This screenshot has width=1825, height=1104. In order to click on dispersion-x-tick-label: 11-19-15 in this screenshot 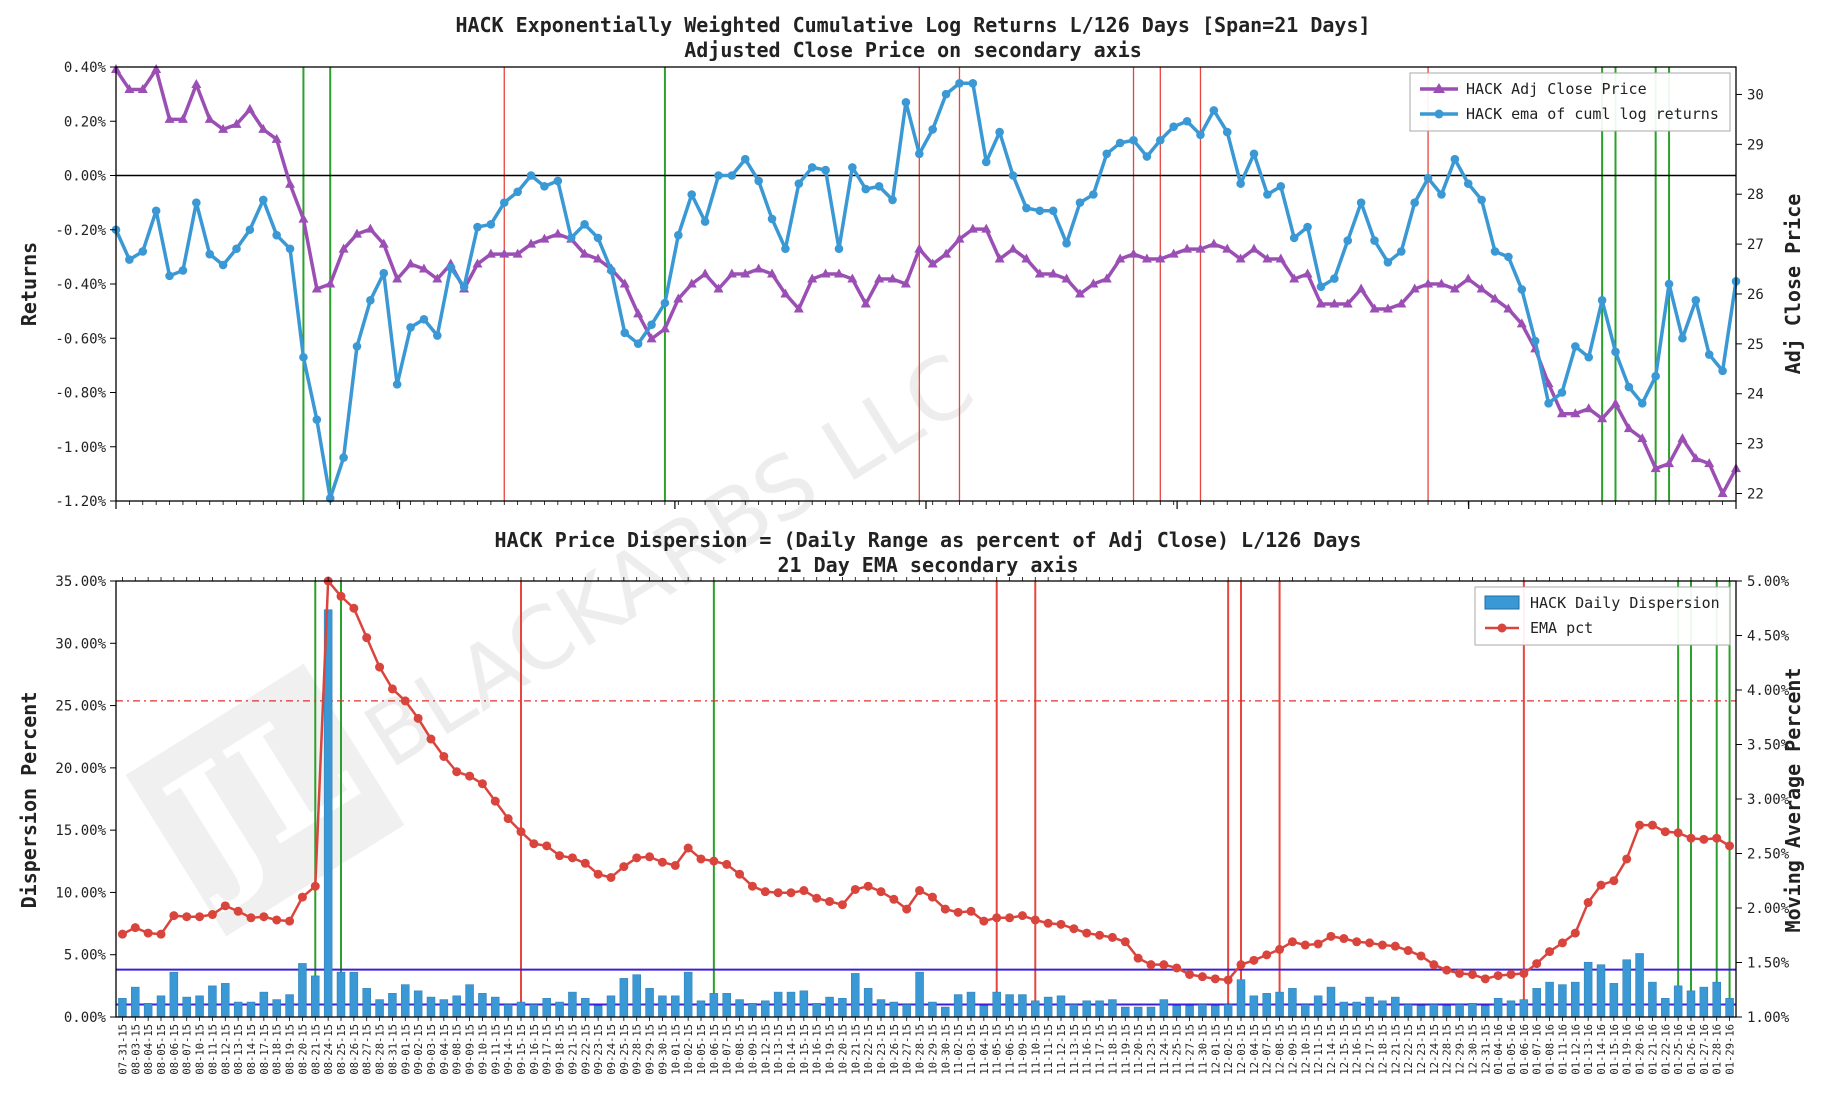, I will do `click(1126, 1049)`.